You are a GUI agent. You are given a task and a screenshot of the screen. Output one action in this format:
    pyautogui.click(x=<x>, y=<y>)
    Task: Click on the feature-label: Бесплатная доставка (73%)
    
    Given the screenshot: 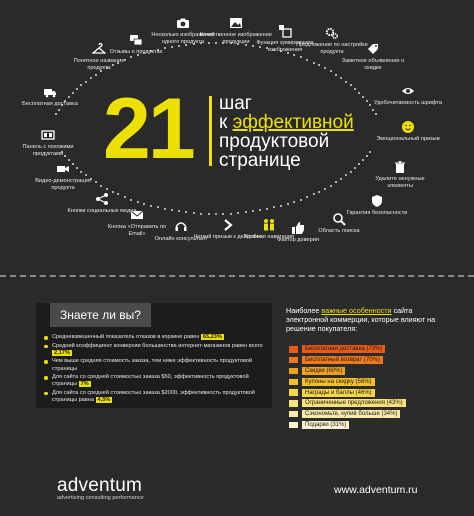 What is the action you would take?
    pyautogui.click(x=344, y=349)
    